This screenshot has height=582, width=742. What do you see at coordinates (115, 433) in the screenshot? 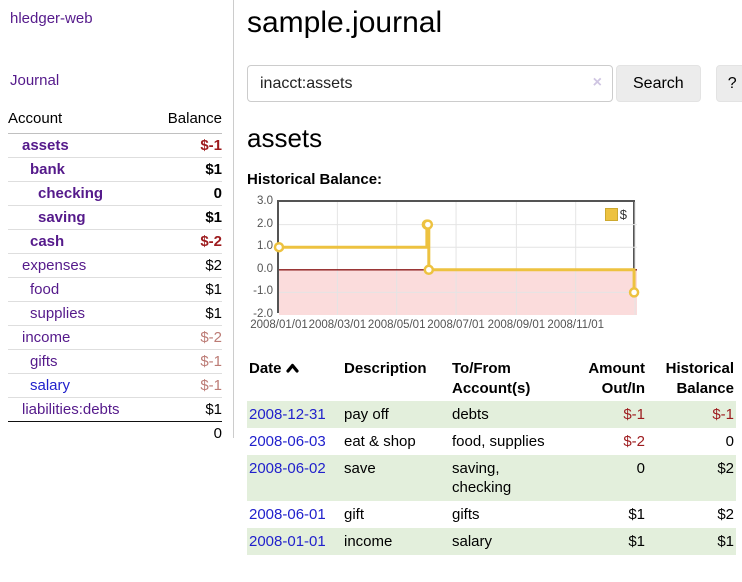
I see `accounts-total-row: 0` at bounding box center [115, 433].